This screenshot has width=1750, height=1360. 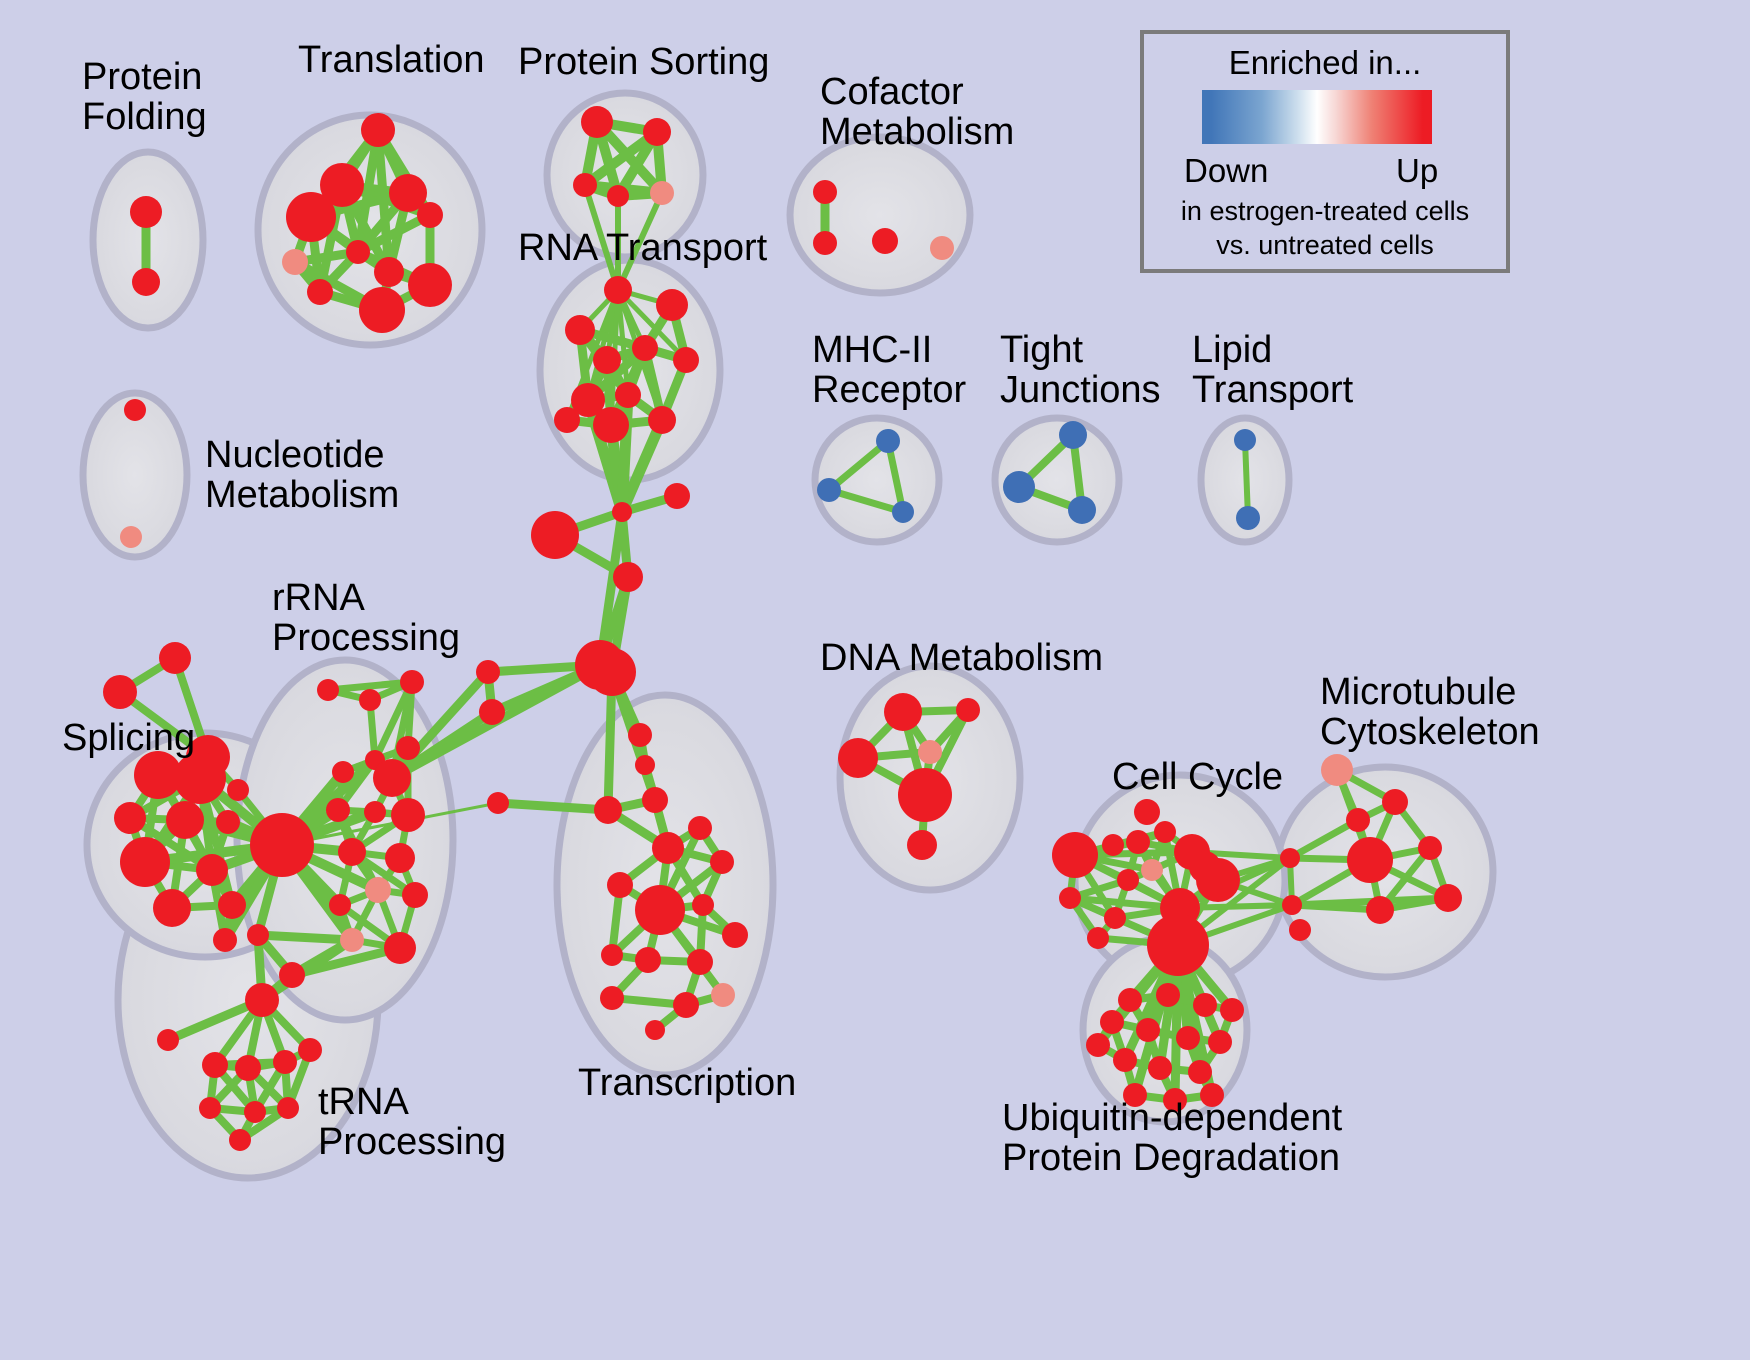 What do you see at coordinates (1325, 211) in the screenshot?
I see `legend-subtitle-line1: in estrogen-treated cells` at bounding box center [1325, 211].